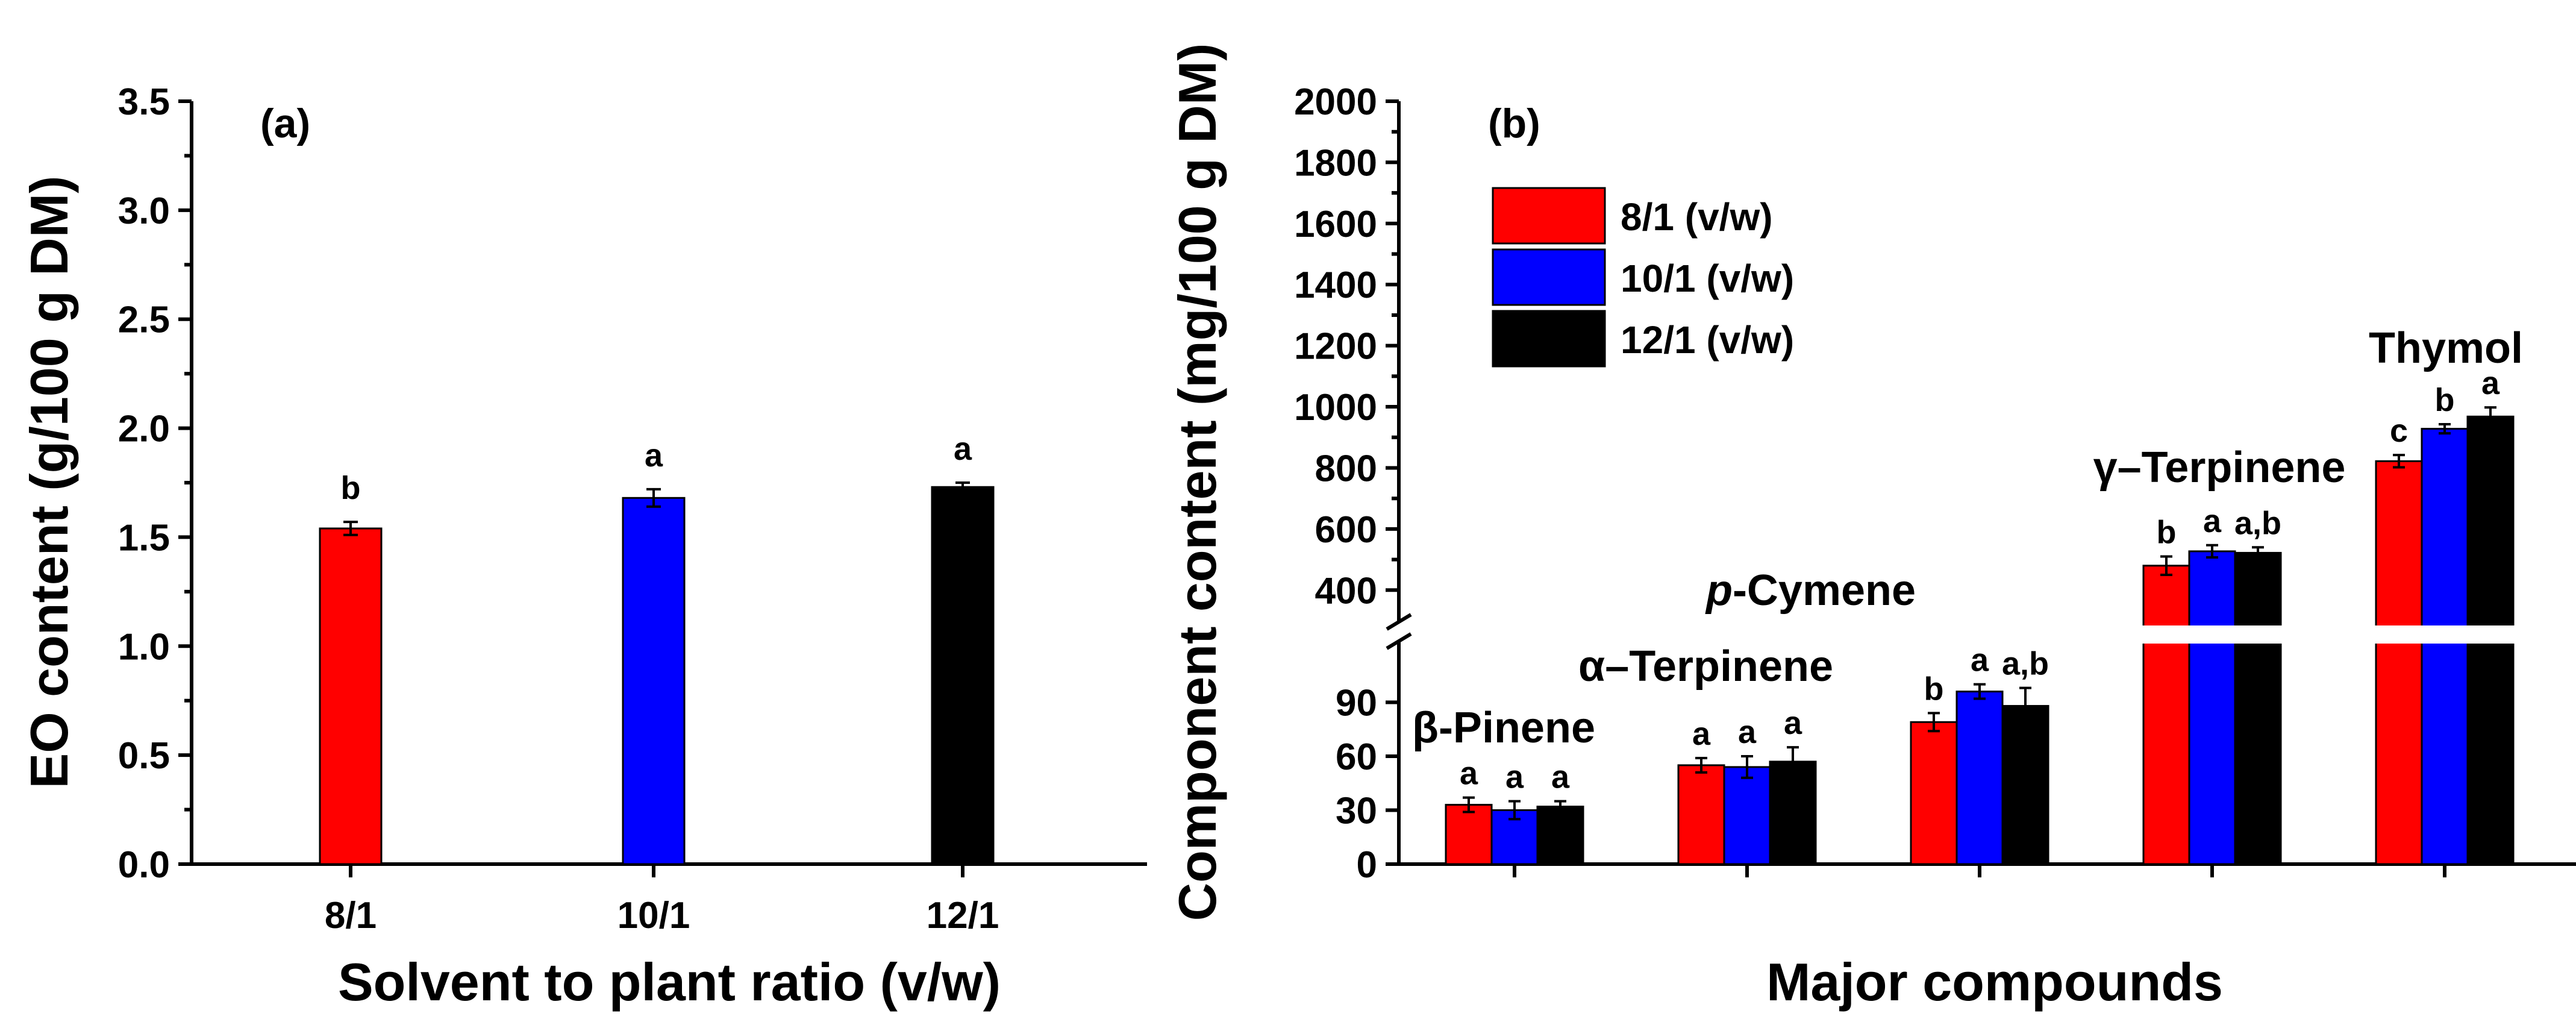  Describe the element at coordinates (144, 102) in the screenshot. I see `panel-a-y-tick-label: 3.5` at that location.